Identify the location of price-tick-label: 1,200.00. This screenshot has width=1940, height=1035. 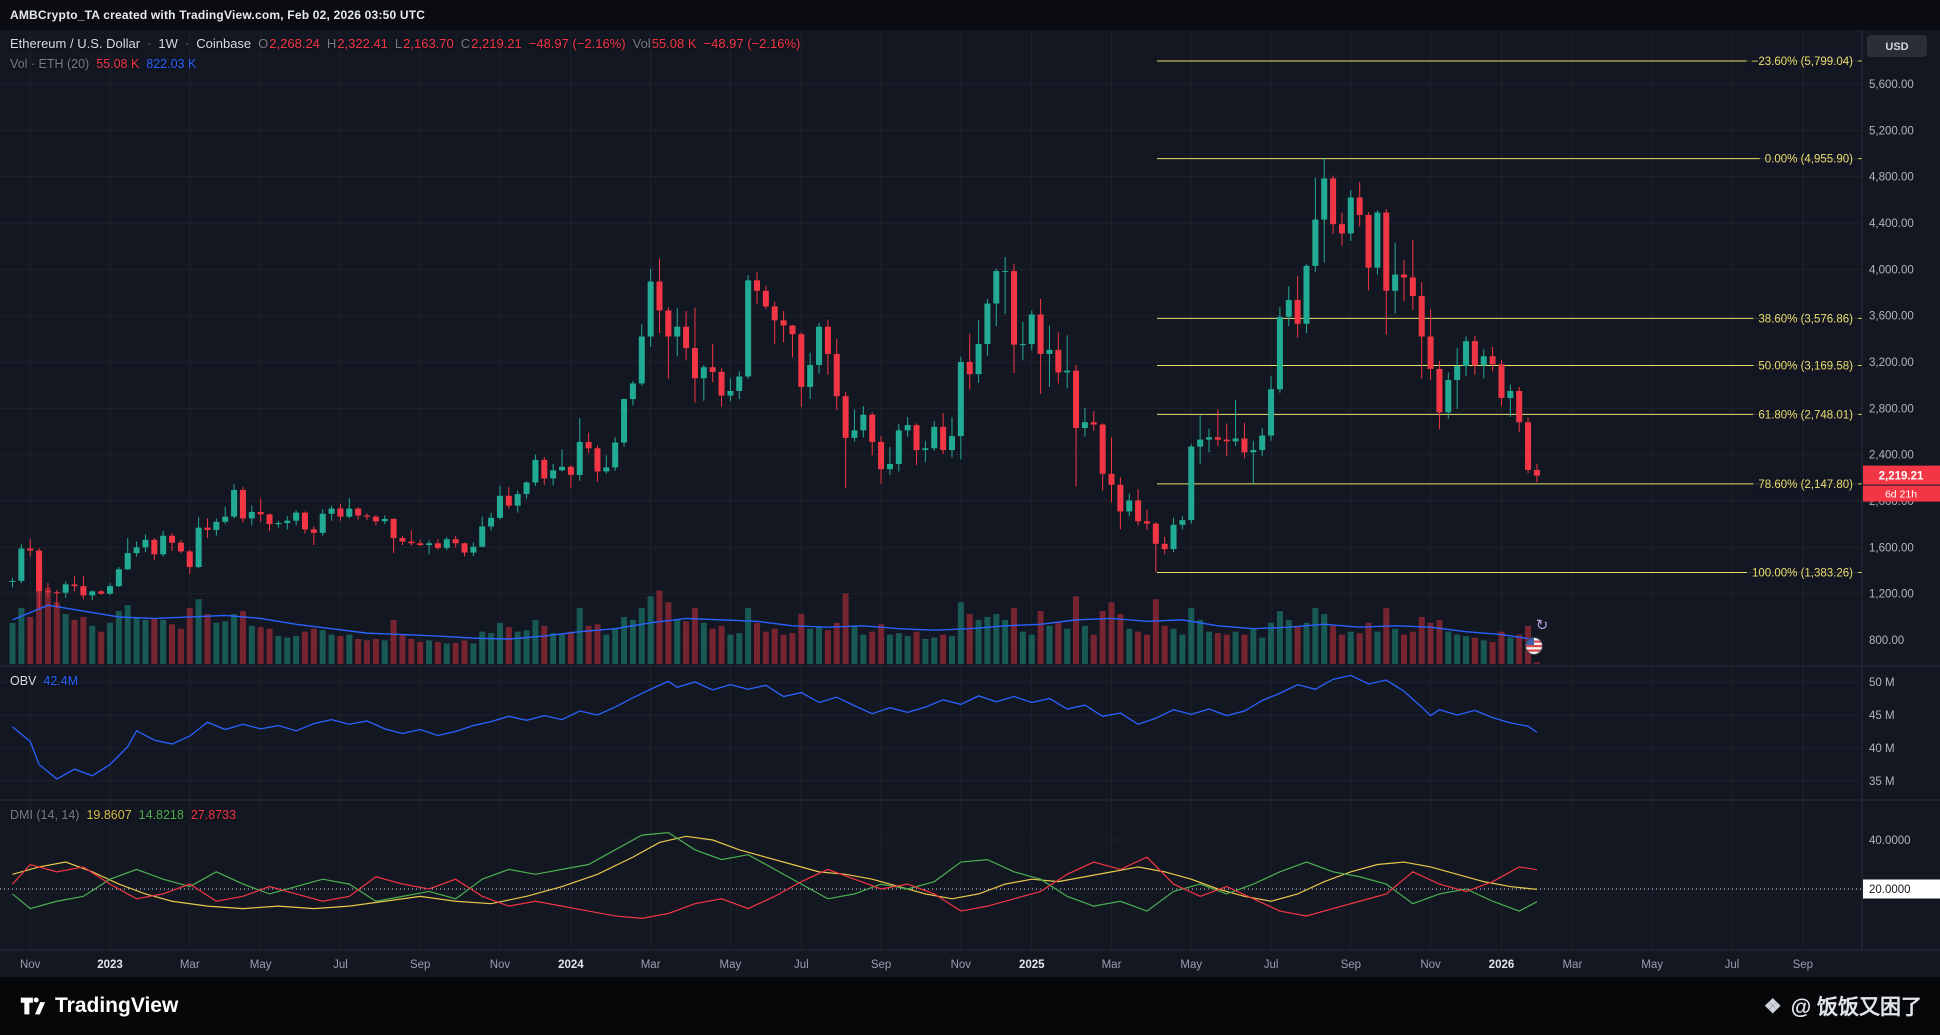
(1891, 595).